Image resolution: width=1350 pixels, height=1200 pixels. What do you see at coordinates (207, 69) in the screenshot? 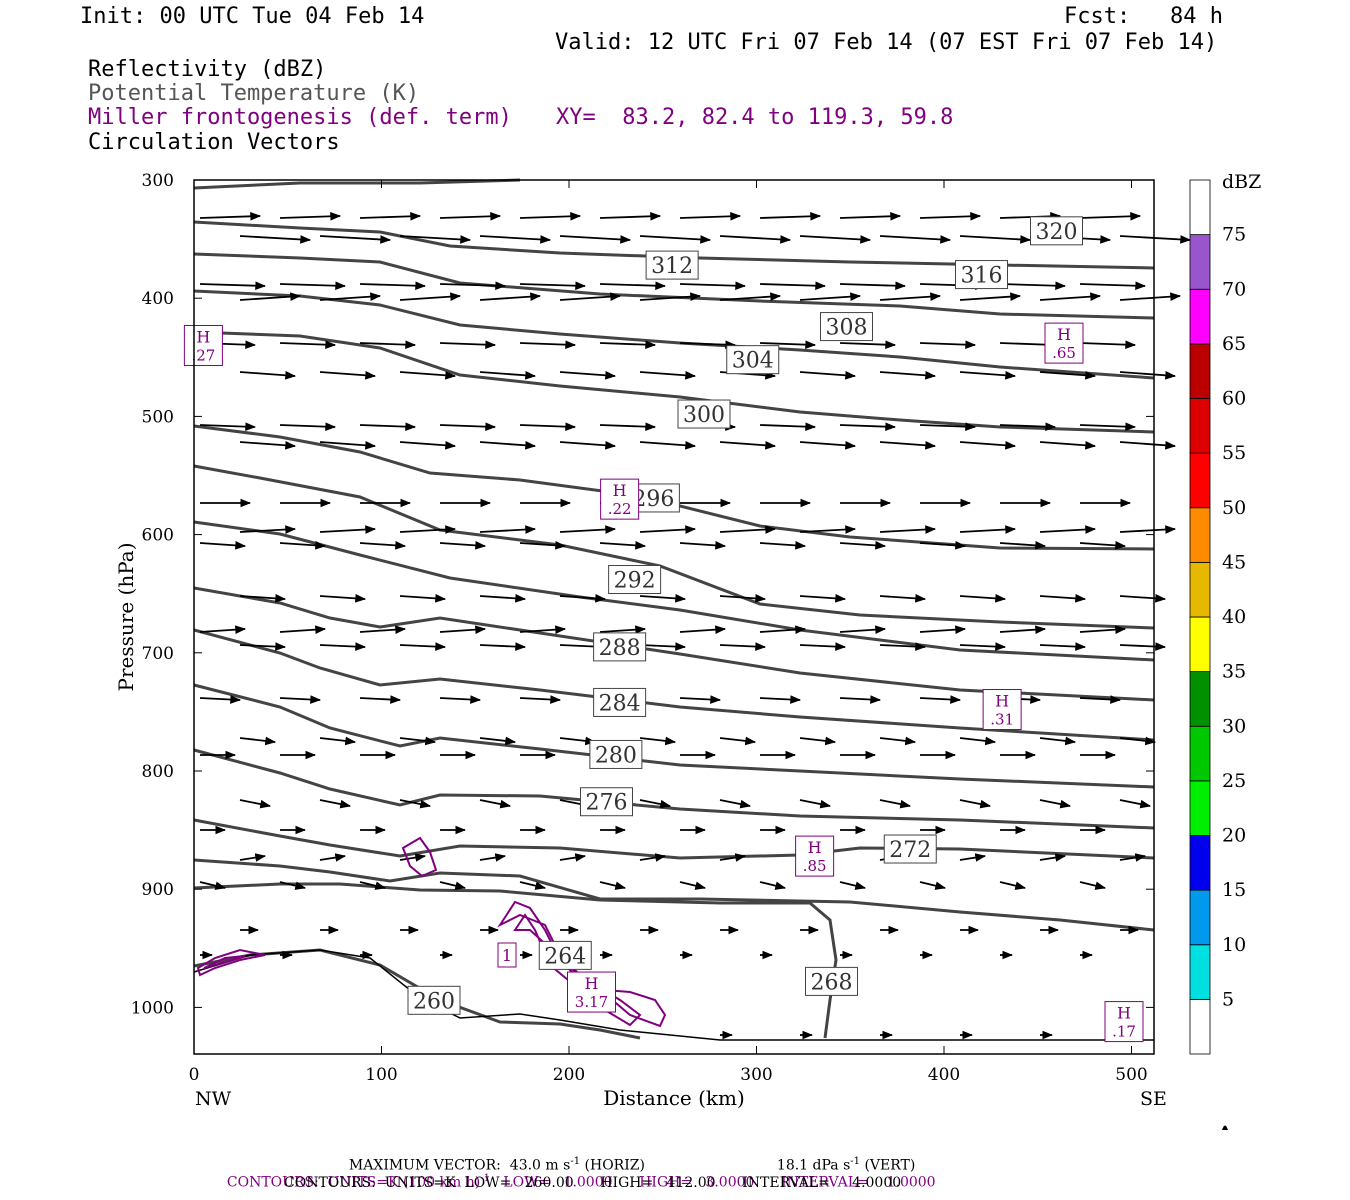
I see `field-reflectivity: Reflectivity (dBZ)` at bounding box center [207, 69].